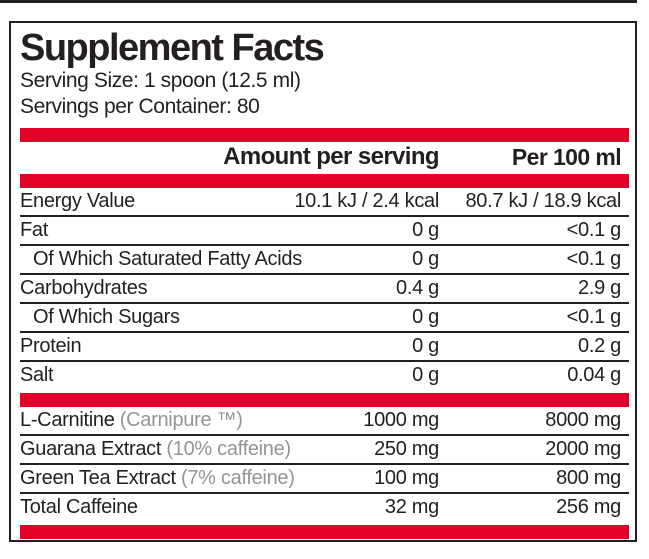 The height and width of the screenshot is (559, 649). Describe the element at coordinates (324, 318) in the screenshot. I see `nutrient-row: Of Which Sugars 0 g <0.1 g` at that location.